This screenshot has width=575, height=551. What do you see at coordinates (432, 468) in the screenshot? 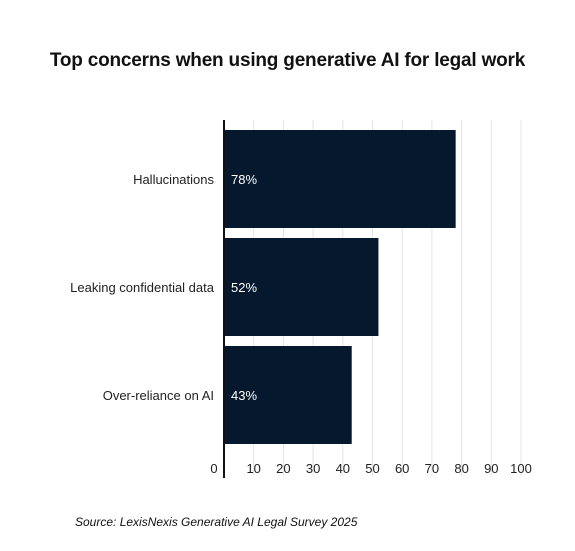
I see `x-tick-label: 70` at bounding box center [432, 468].